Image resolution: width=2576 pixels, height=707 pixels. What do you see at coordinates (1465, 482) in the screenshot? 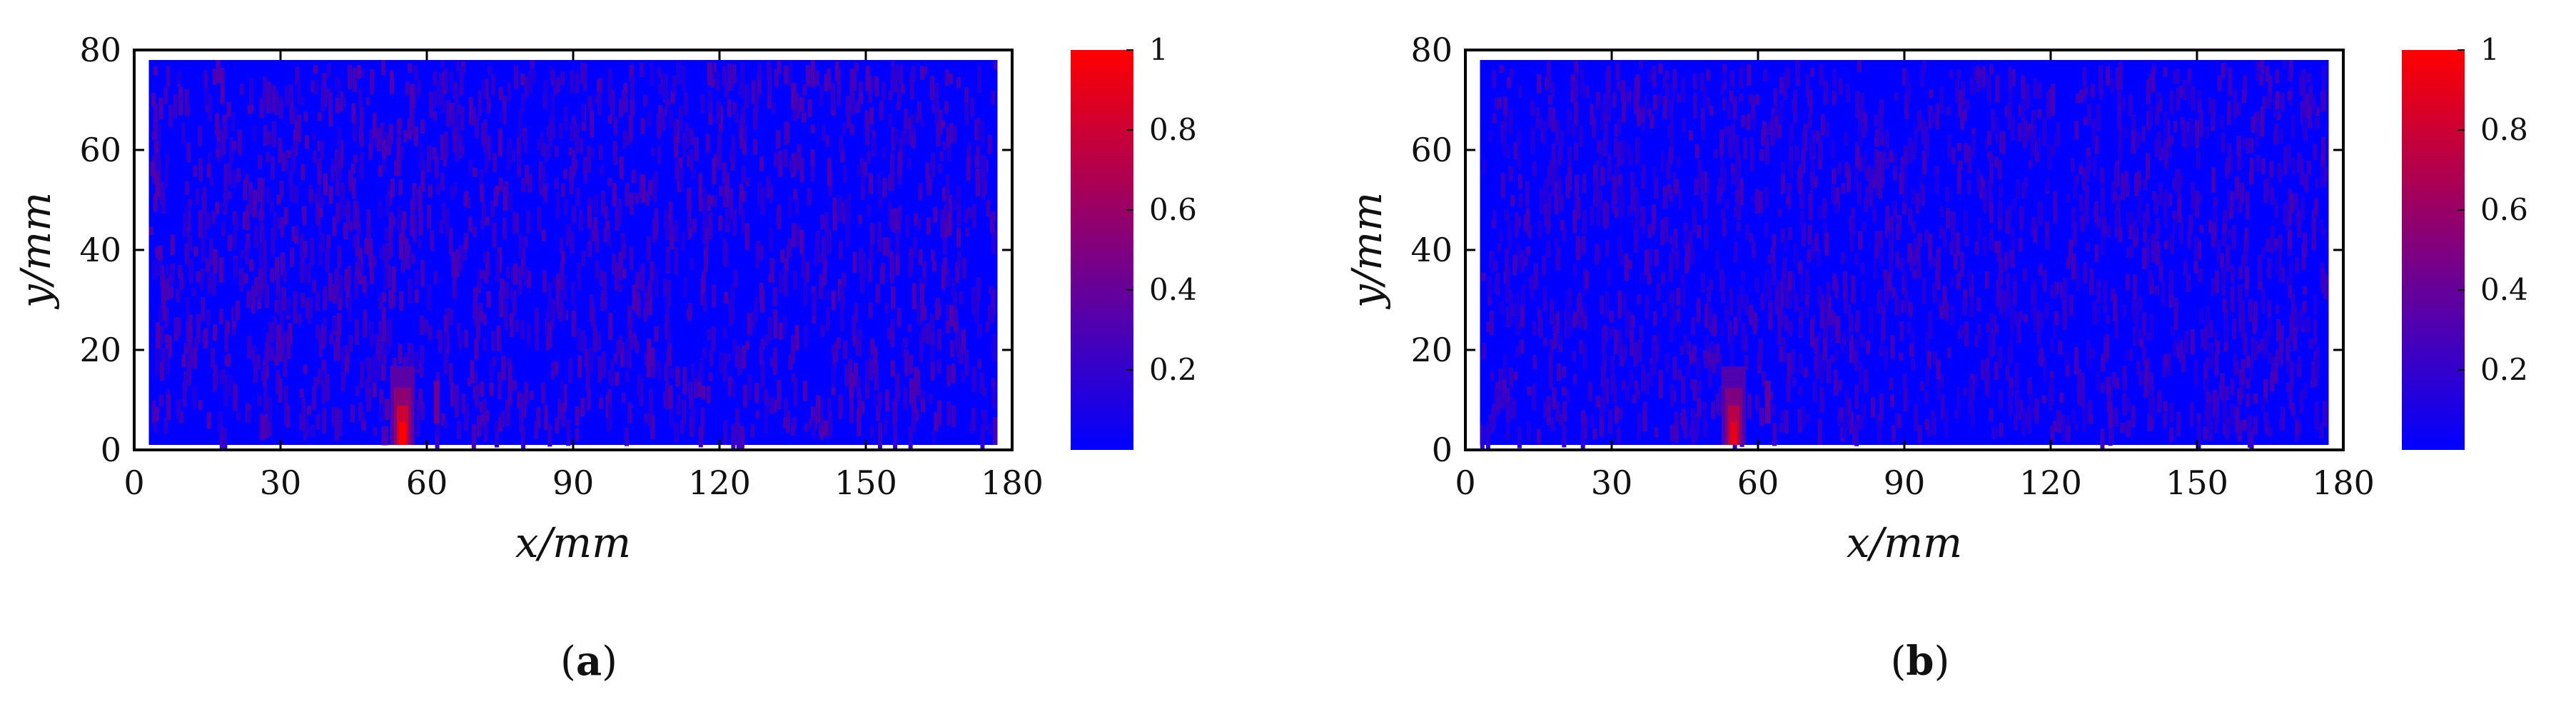
I see `x-tick-label: 0` at bounding box center [1465, 482].